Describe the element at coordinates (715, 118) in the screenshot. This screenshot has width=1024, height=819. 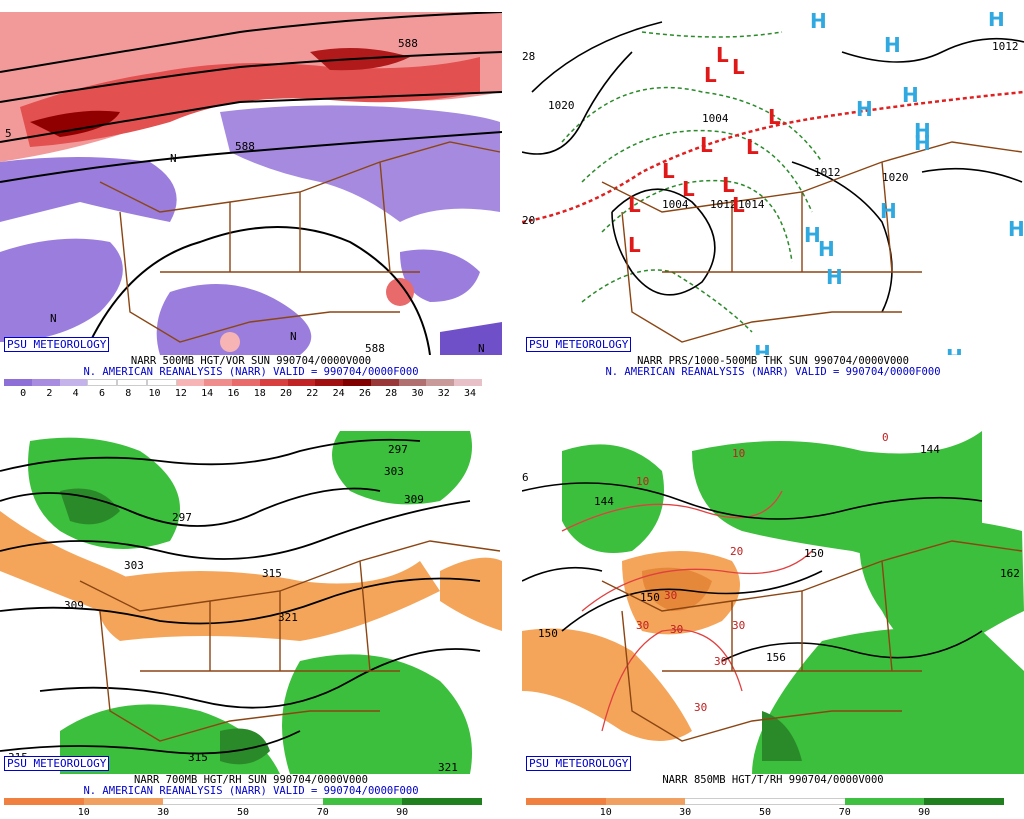
I see `contour-label: 1004` at that location.